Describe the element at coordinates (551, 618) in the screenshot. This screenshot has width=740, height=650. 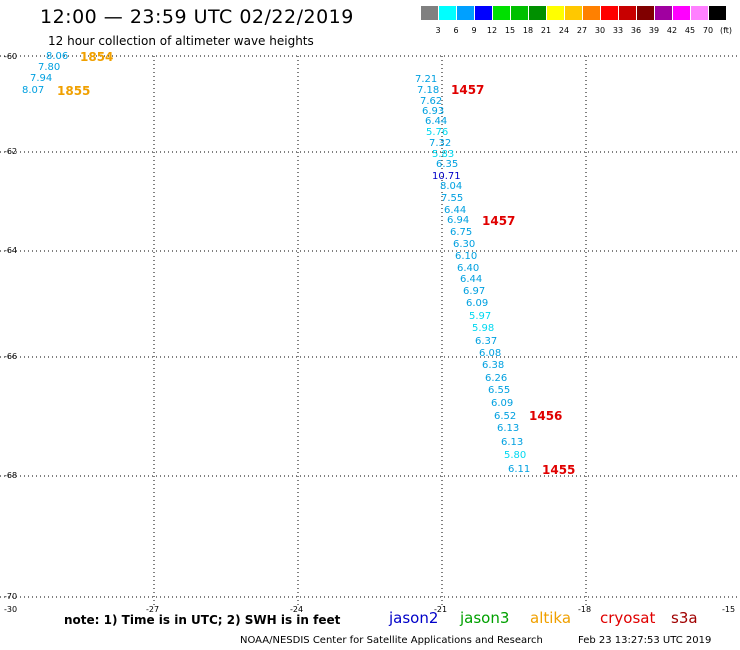
I see `satellite-name: altika` at that location.